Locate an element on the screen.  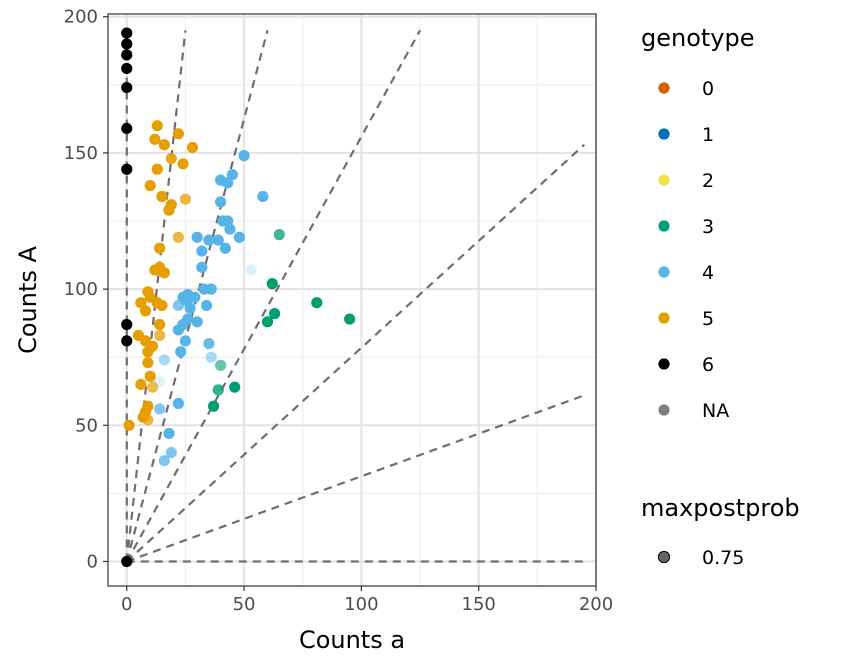
legend-title-genotype: genotype is located at coordinates (698, 38).